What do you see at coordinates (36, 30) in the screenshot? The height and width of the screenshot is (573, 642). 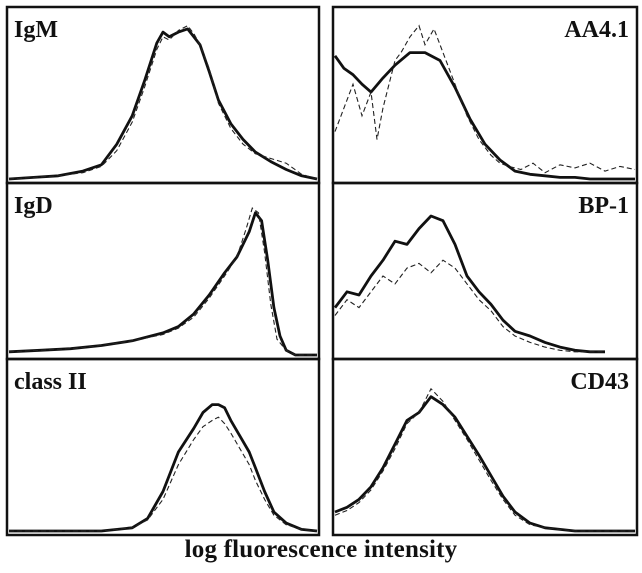 I see `panel-label: IgM` at bounding box center [36, 30].